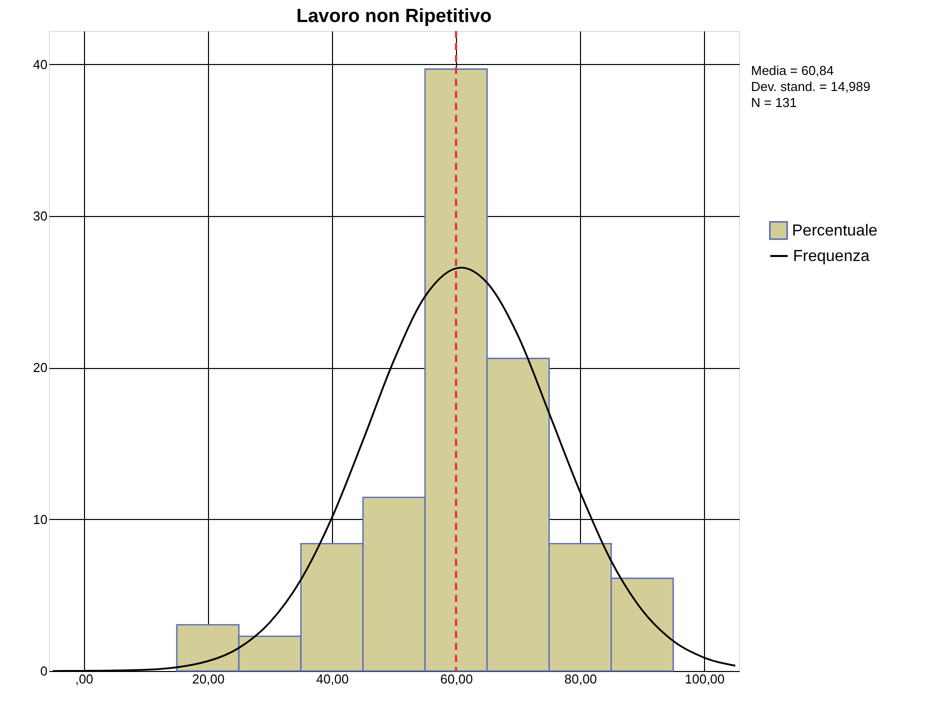 This screenshot has width=929, height=718. I want to click on legend-label: Frequenza, so click(831, 256).